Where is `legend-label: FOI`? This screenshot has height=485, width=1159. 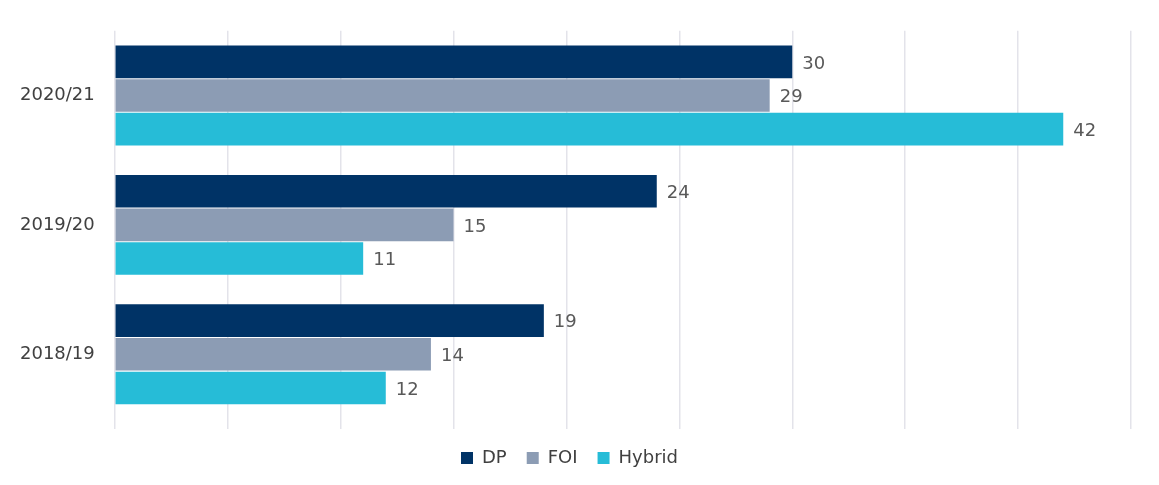
legend-label: FOI is located at coordinates (562, 456).